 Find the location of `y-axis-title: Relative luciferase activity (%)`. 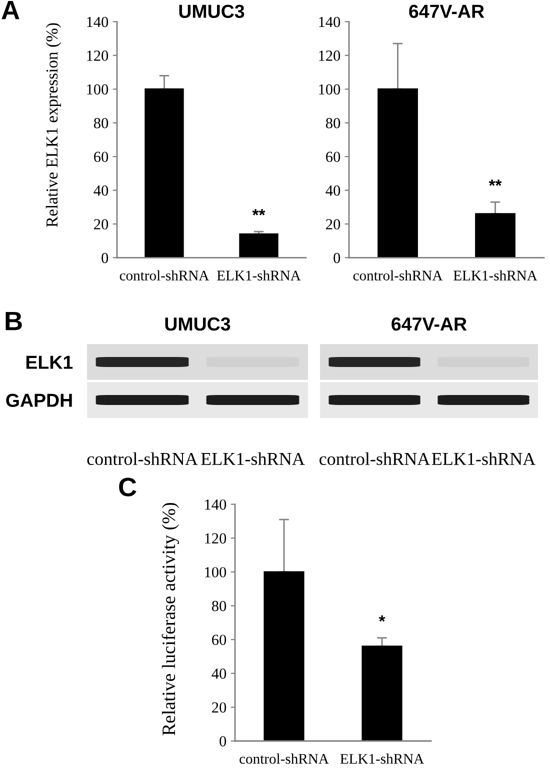

y-axis-title: Relative luciferase activity (%) is located at coordinates (170, 619).